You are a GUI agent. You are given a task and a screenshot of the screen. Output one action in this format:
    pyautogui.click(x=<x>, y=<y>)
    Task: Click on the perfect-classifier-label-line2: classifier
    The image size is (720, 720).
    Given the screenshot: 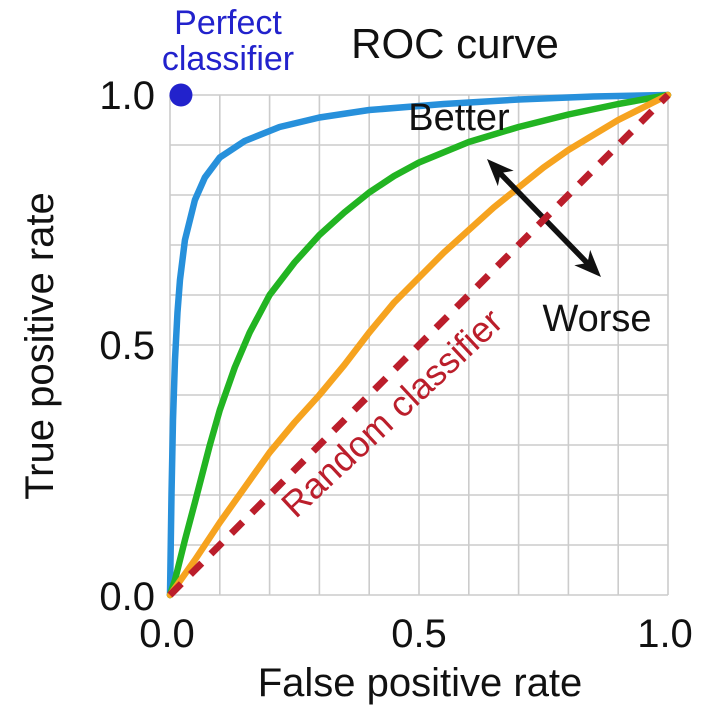 What is the action you would take?
    pyautogui.click(x=228, y=58)
    